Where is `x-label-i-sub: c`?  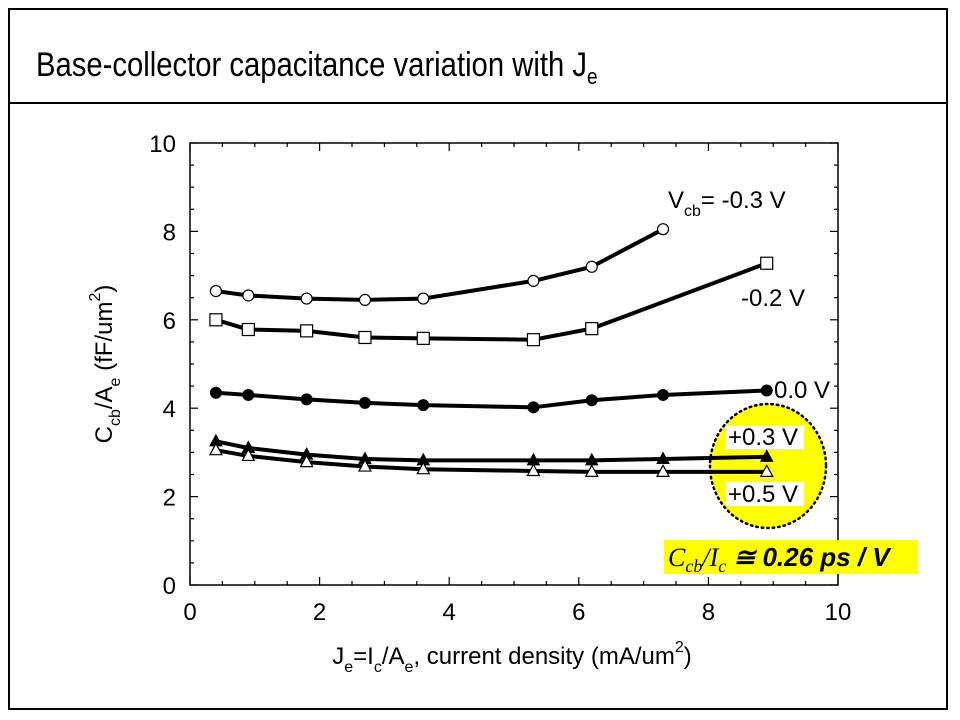 x-label-i-sub: c is located at coordinates (378, 667).